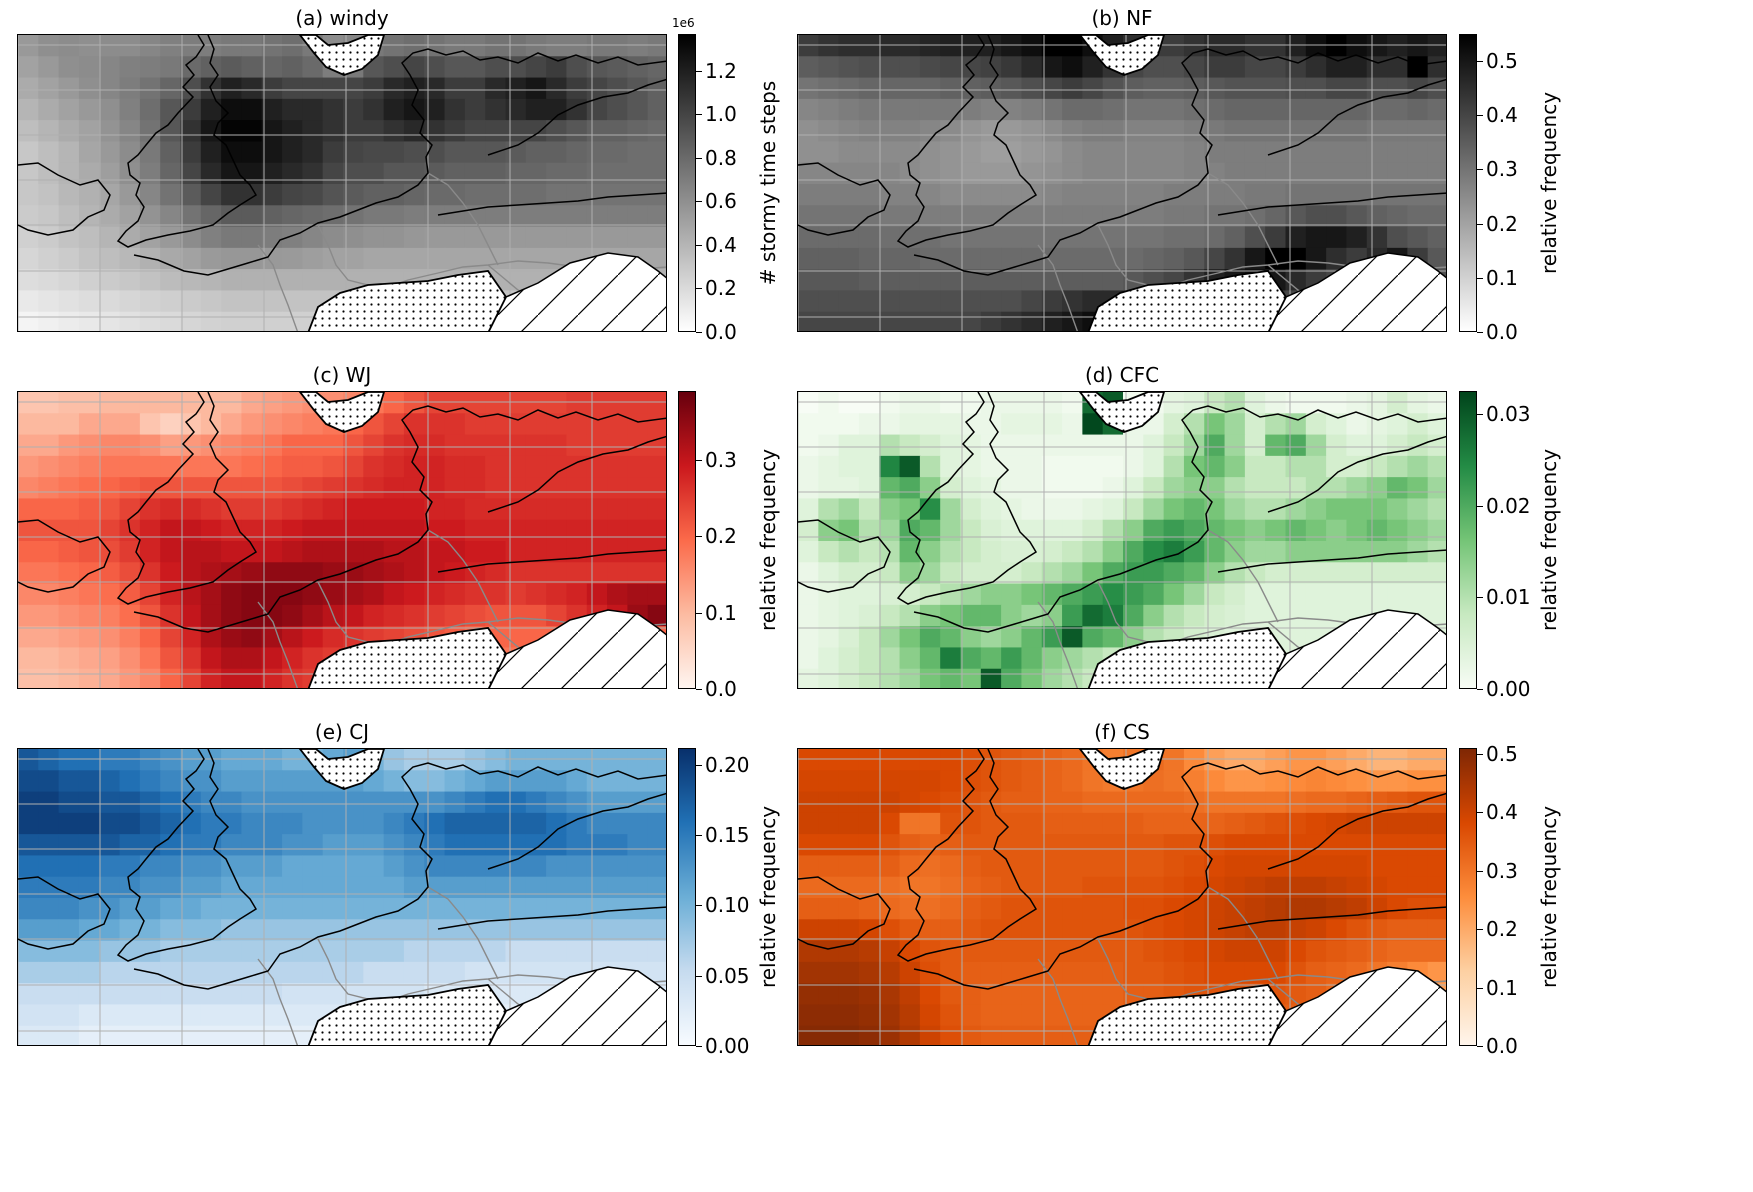 The height and width of the screenshot is (1192, 1753). Describe the element at coordinates (1122, 183) in the screenshot. I see `map-area` at that location.